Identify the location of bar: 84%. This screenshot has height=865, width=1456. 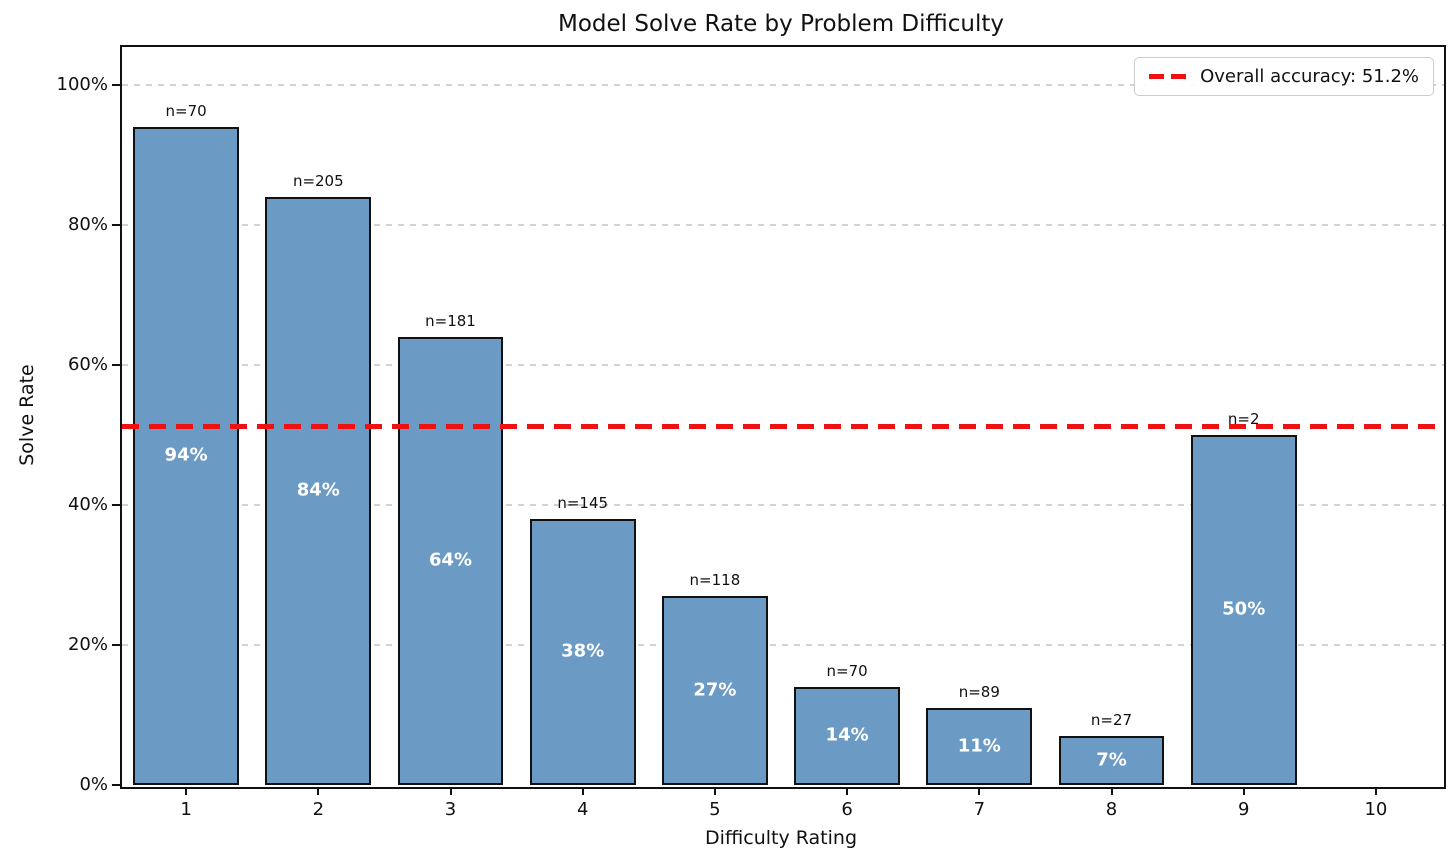
(318, 491).